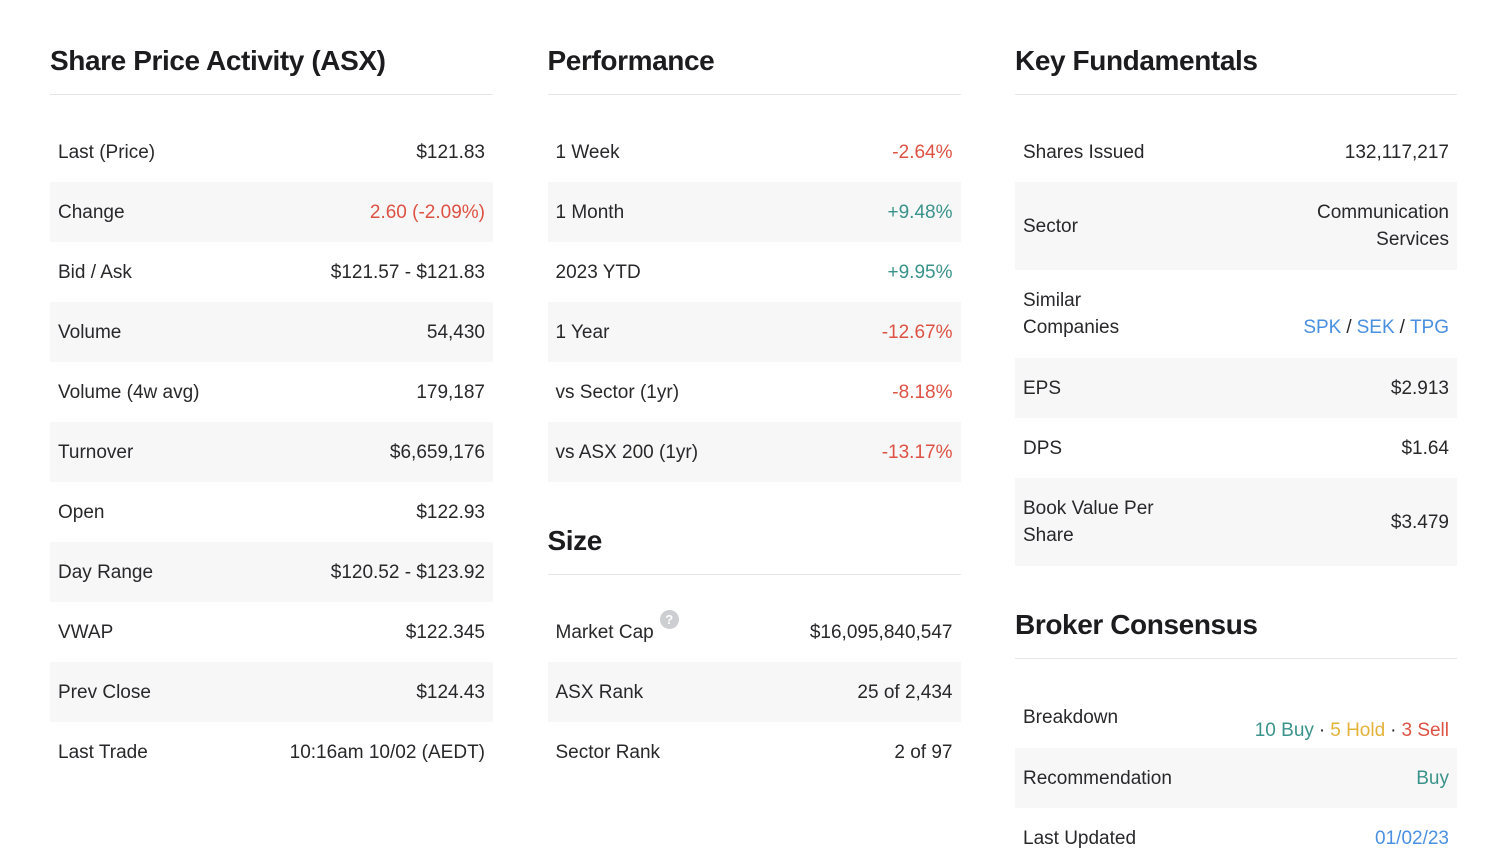  What do you see at coordinates (86, 632) in the screenshot?
I see `row-label: VWAP` at bounding box center [86, 632].